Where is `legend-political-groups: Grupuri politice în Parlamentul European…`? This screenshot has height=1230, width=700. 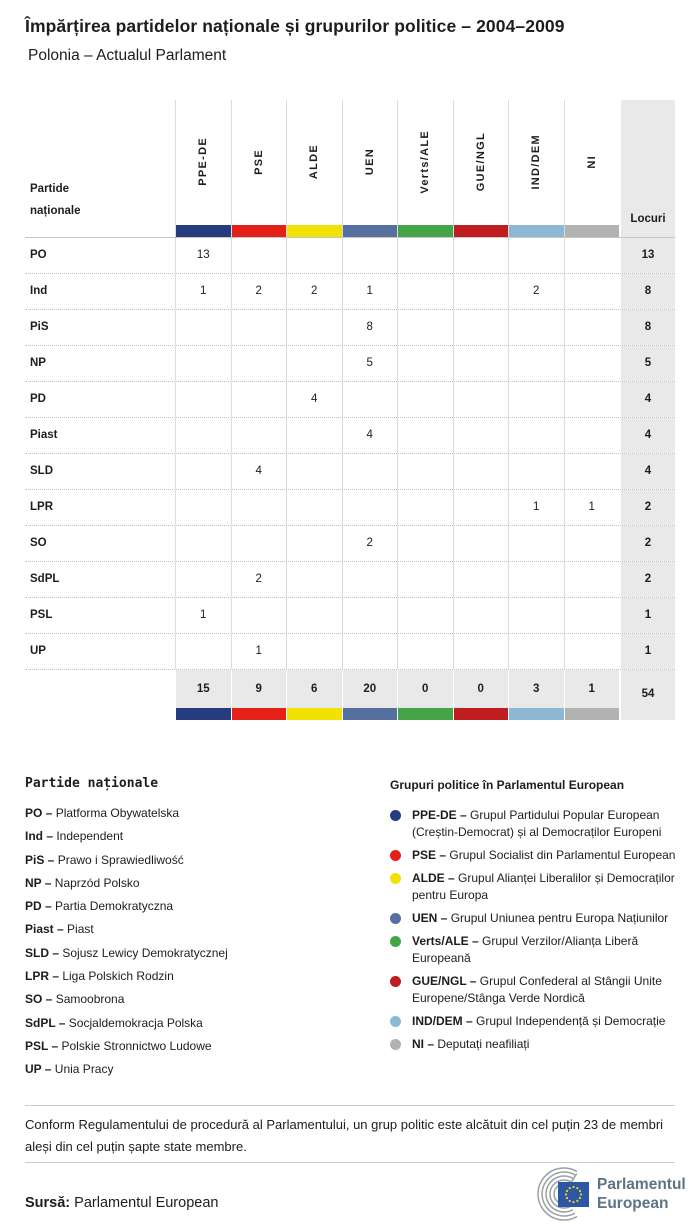 legend-political-groups: Grupuri politice în Parlamentul European… is located at coordinates (535, 918).